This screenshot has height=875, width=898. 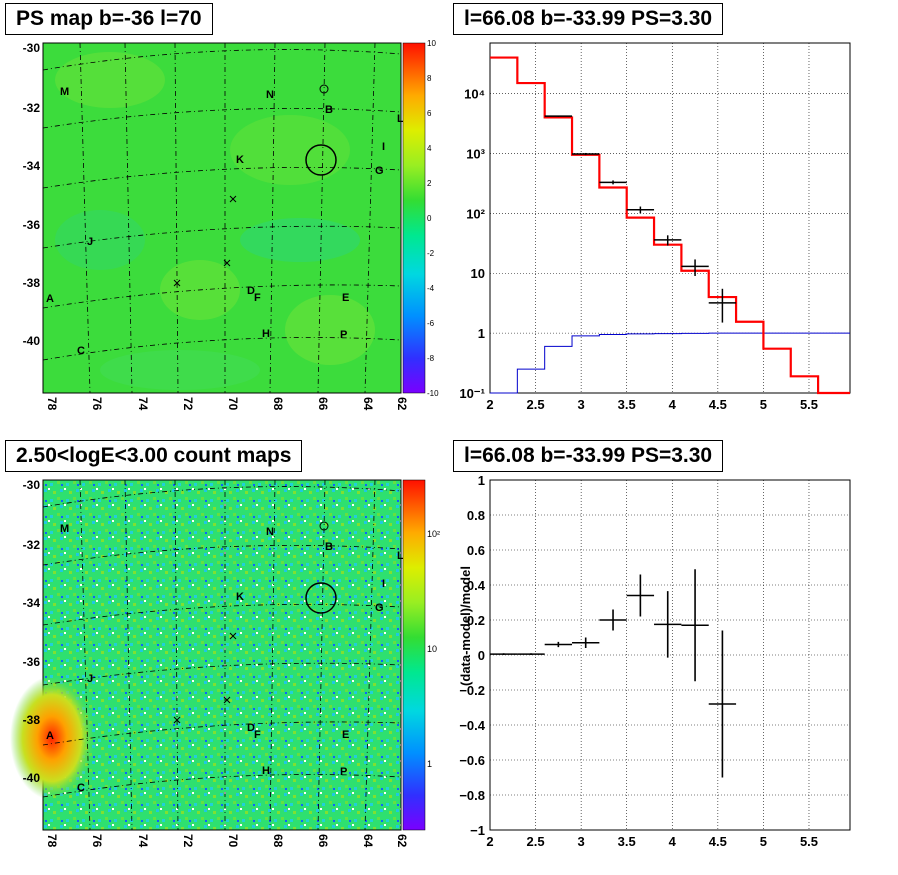 I want to click on x-tick-label: 5.5, so click(x=809, y=841).